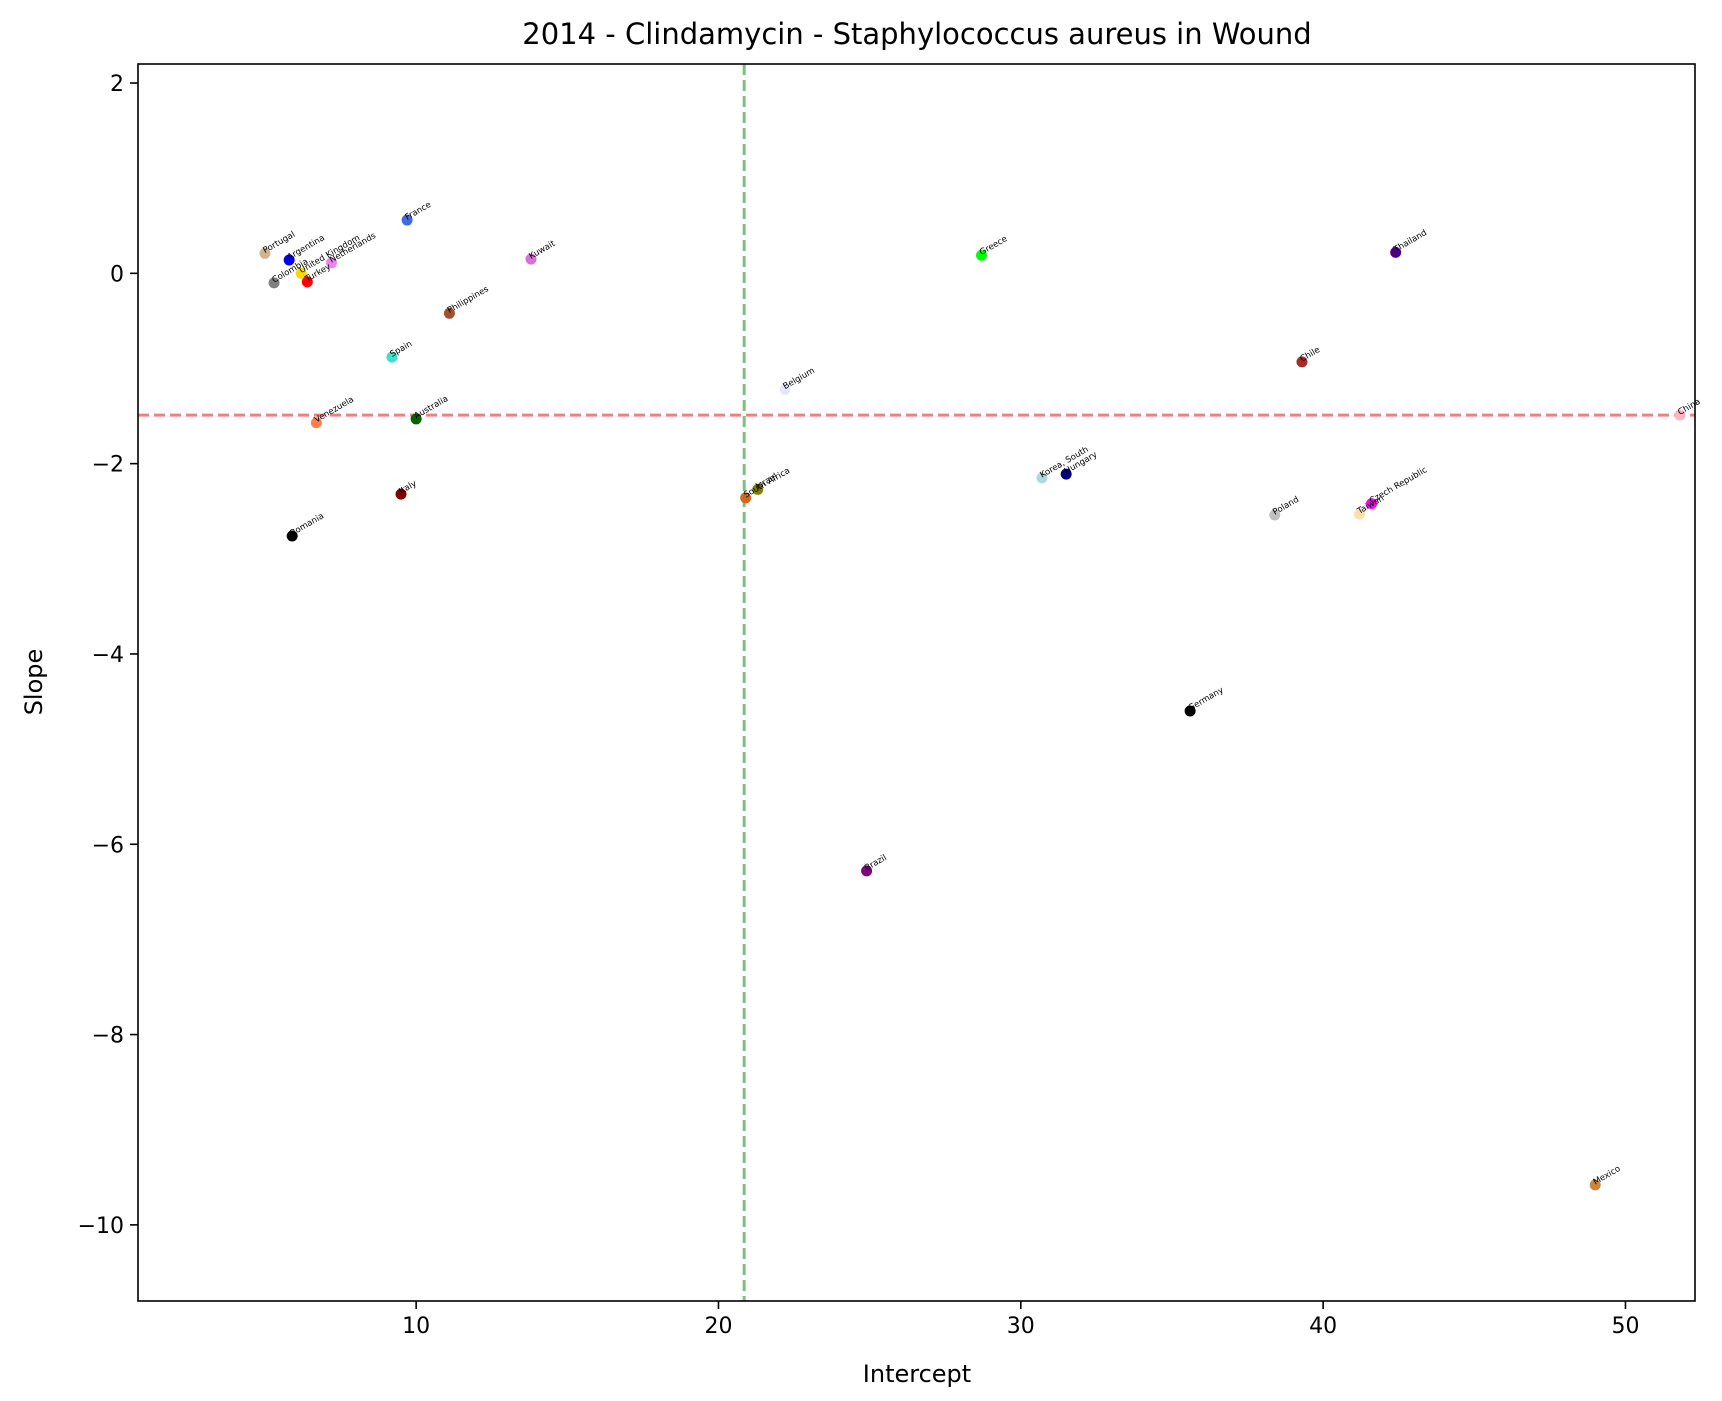  I want to click on y-tick-label: −2, so click(108, 465).